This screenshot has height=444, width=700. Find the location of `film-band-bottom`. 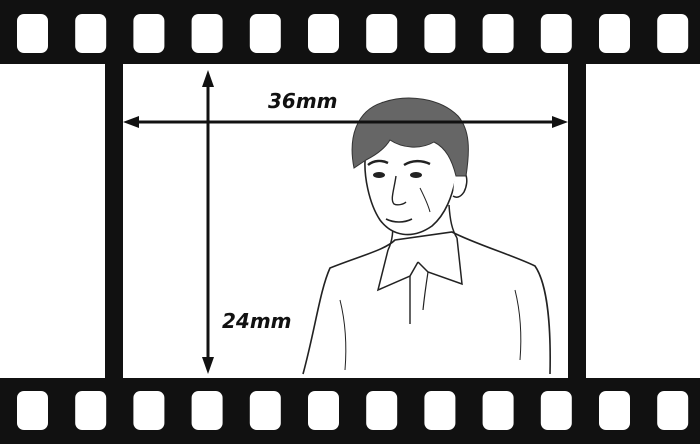

film-band-bottom is located at coordinates (350, 411).